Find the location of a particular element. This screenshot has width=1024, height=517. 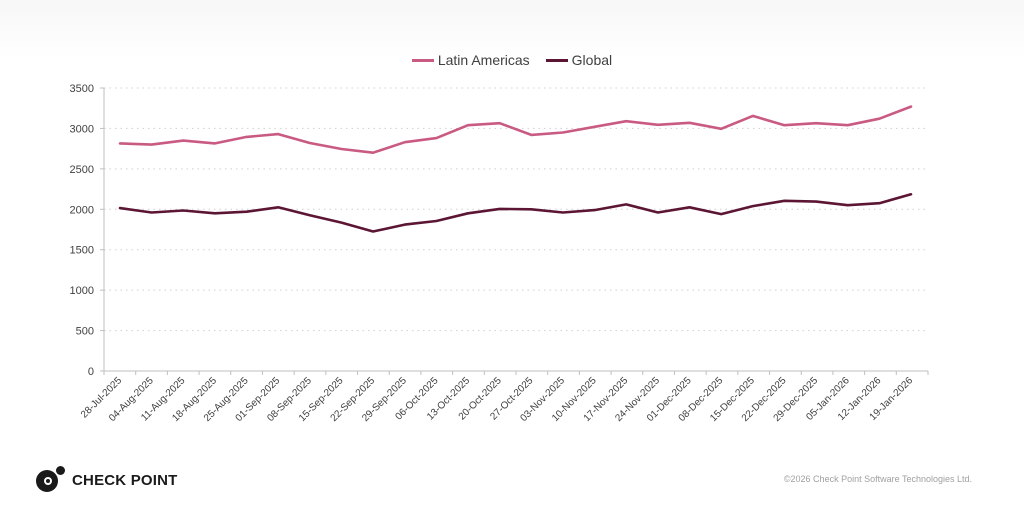

logo-text: CHECK POINT is located at coordinates (125, 480).